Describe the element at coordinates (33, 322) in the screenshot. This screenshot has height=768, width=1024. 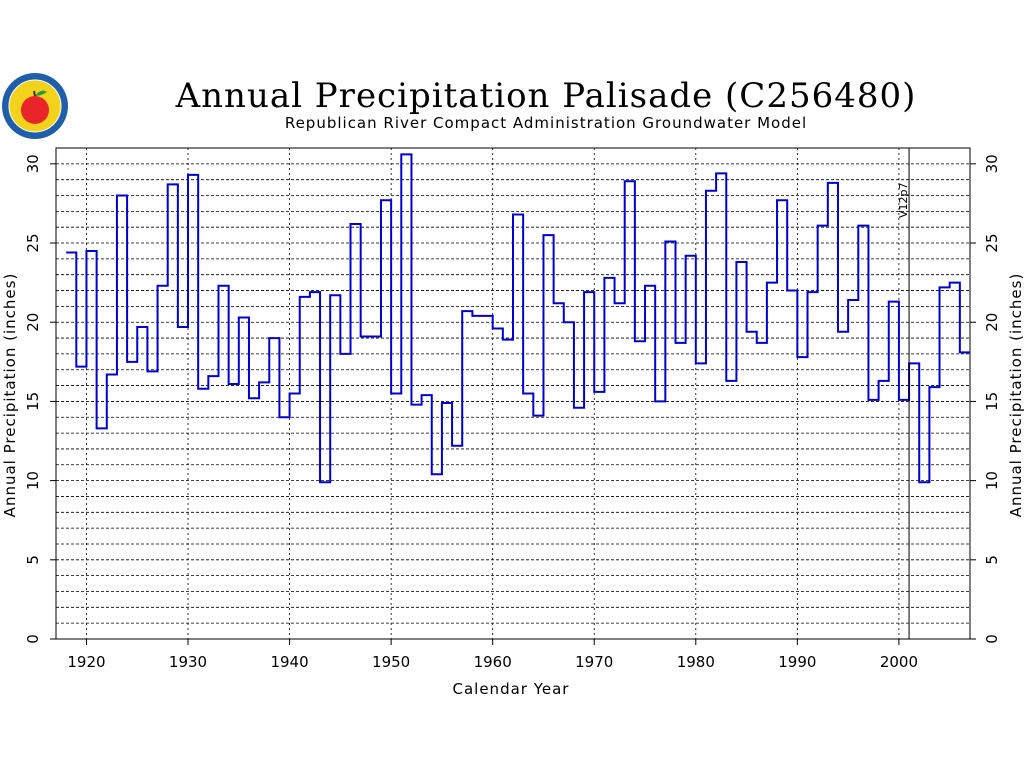
I see `y-tick-label: 20` at that location.